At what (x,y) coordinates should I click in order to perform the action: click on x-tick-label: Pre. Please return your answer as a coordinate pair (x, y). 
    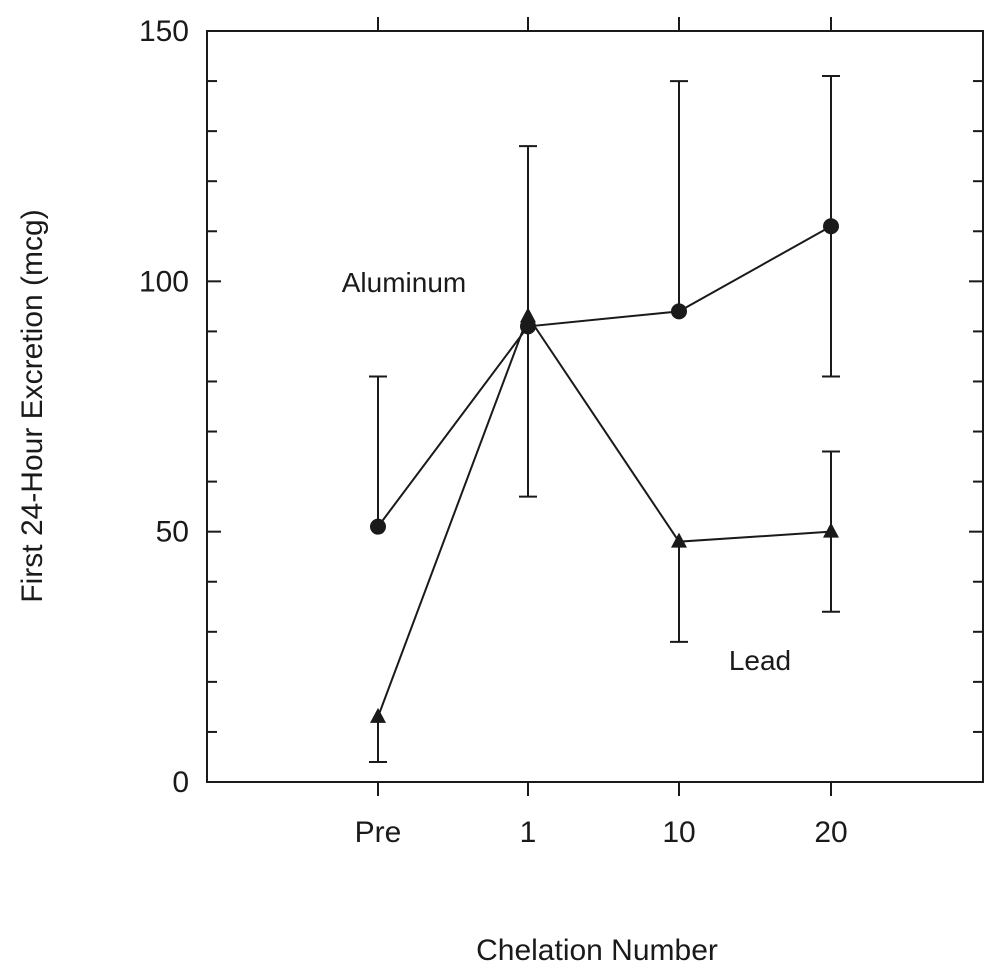
    Looking at the image, I should click on (378, 832).